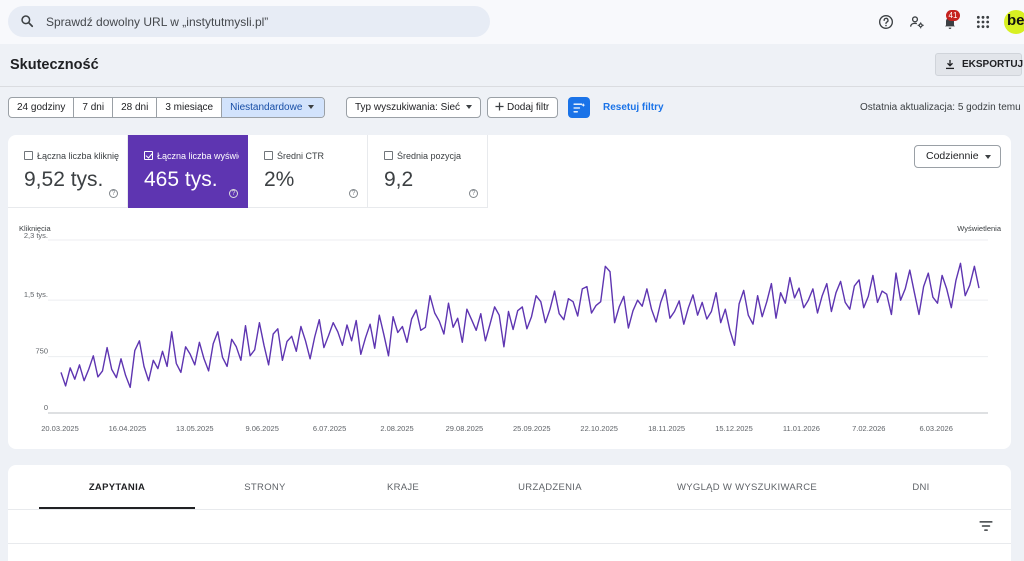 This screenshot has width=1024, height=561. I want to click on tab-pages: STRONY, so click(265, 487).